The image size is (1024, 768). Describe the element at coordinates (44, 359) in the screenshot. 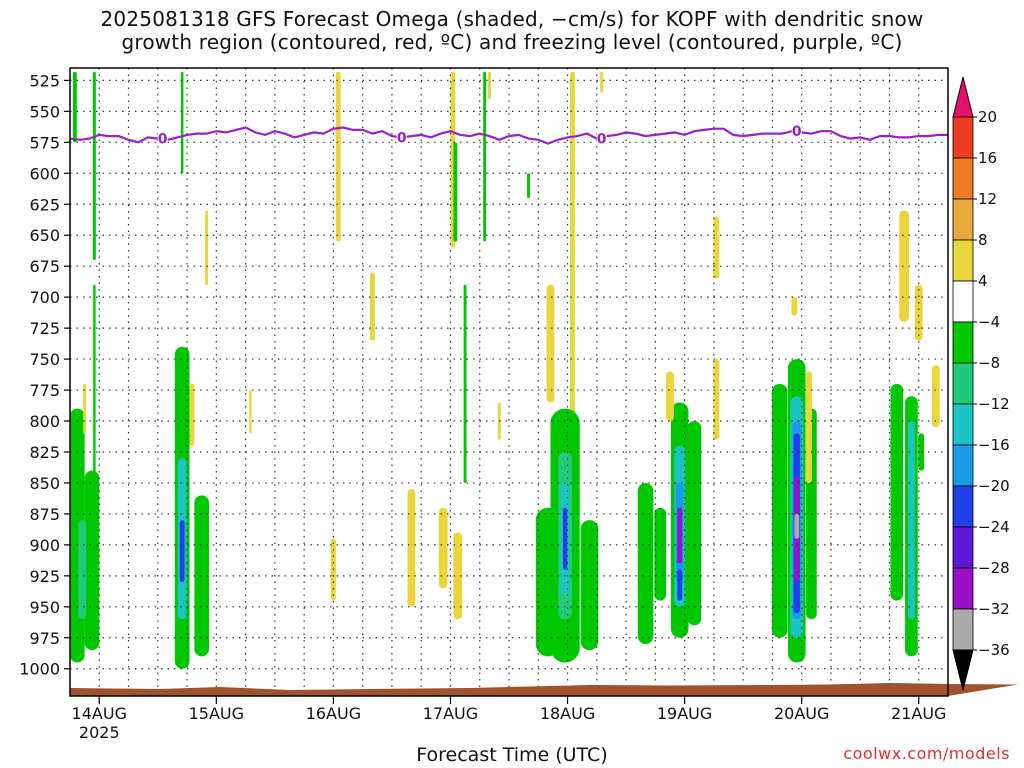

I see `y-tick-label-750: 750` at that location.